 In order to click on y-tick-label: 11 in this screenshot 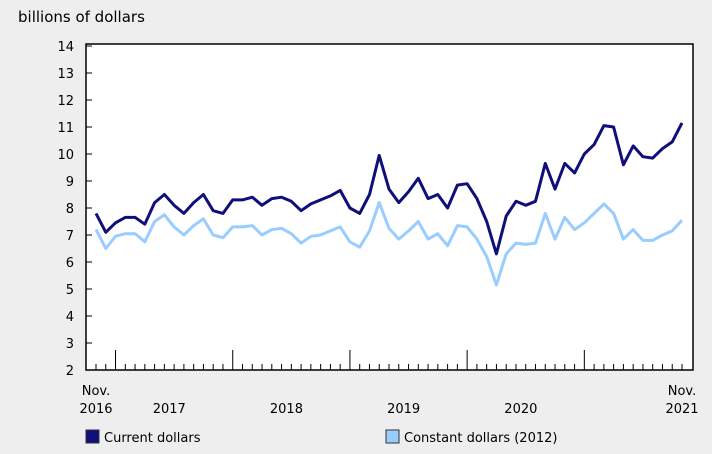, I will do `click(65, 128)`.